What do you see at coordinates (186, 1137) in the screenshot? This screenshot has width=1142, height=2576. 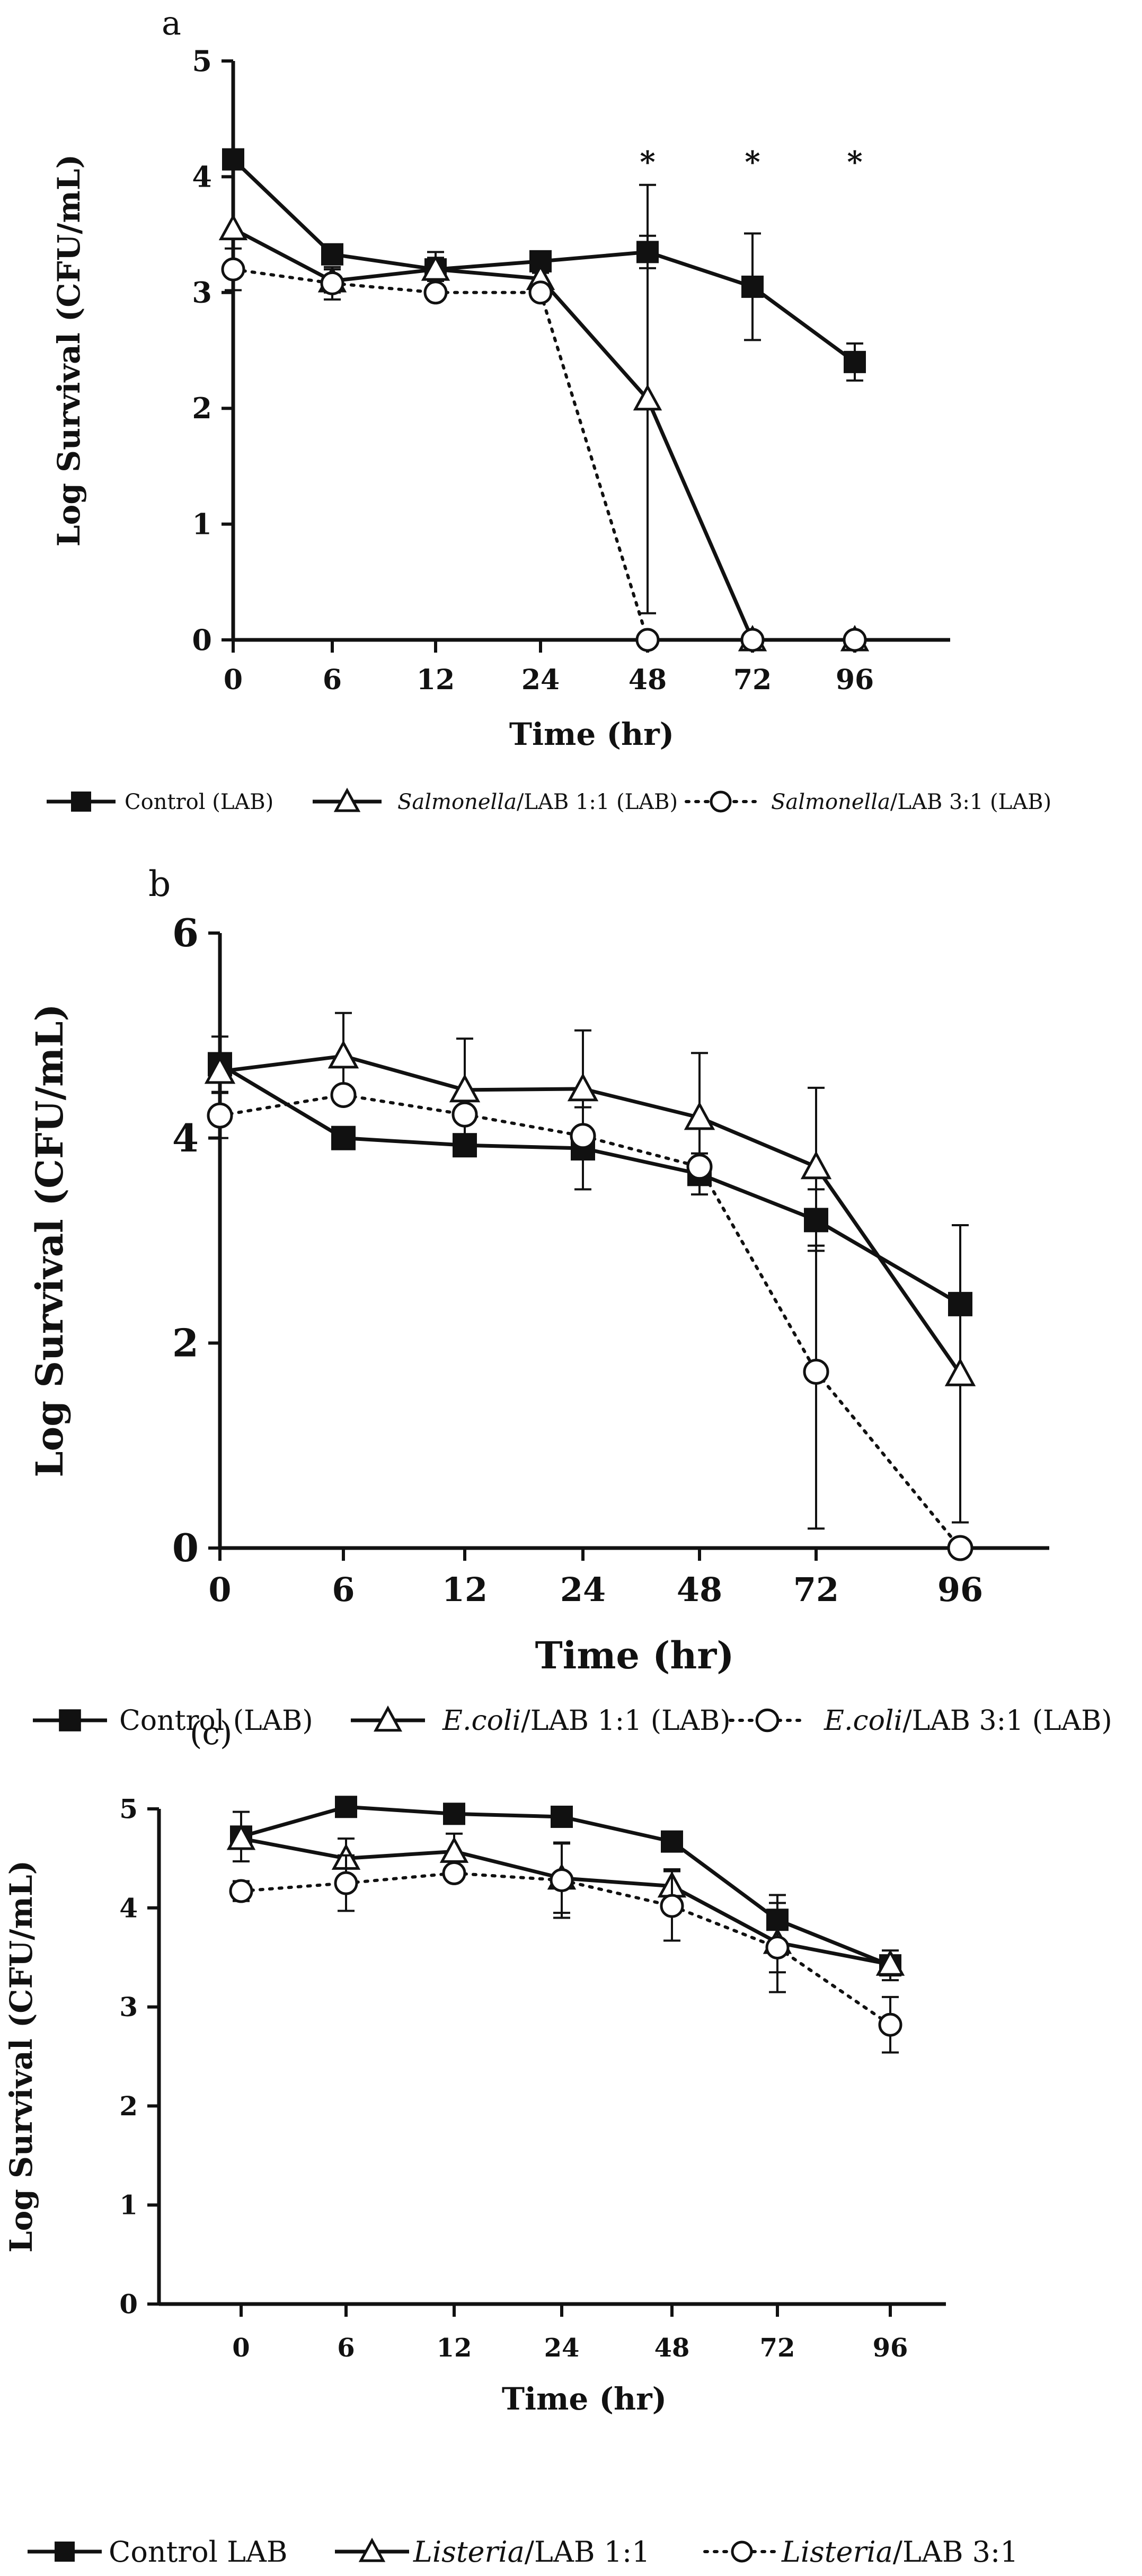 I see `y-tick-label: 4` at bounding box center [186, 1137].